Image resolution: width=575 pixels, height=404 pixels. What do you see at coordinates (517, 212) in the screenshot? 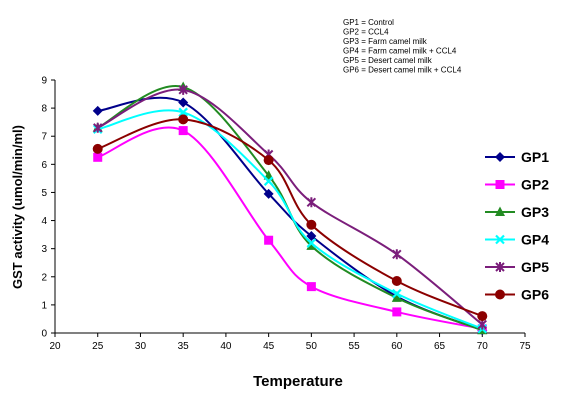
I see `legend-item-gp3: GP3` at bounding box center [517, 212].